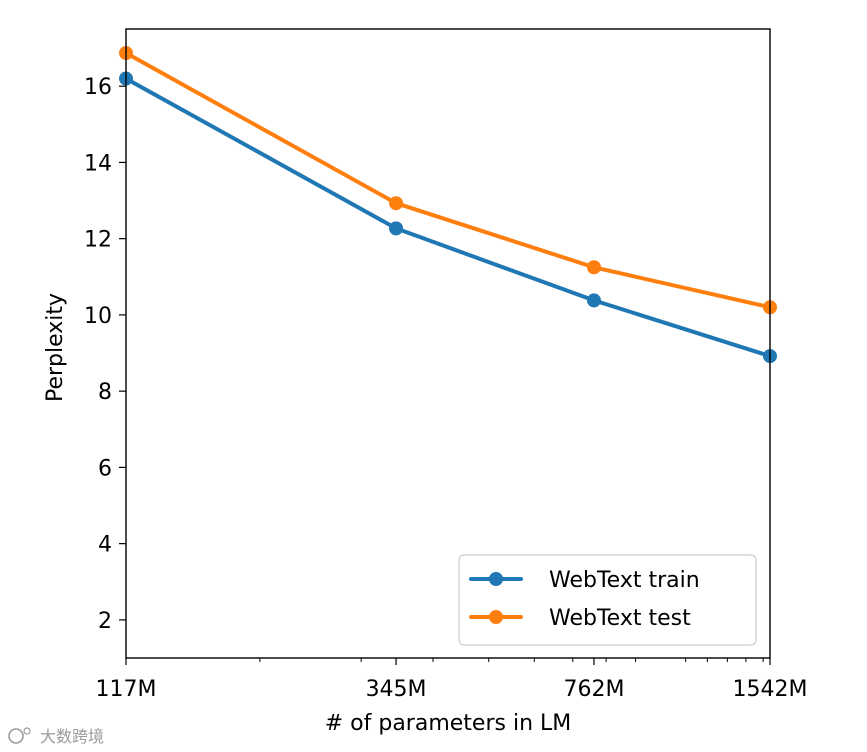 The width and height of the screenshot is (867, 752). I want to click on watermark-text: 大数跨境, so click(72, 736).